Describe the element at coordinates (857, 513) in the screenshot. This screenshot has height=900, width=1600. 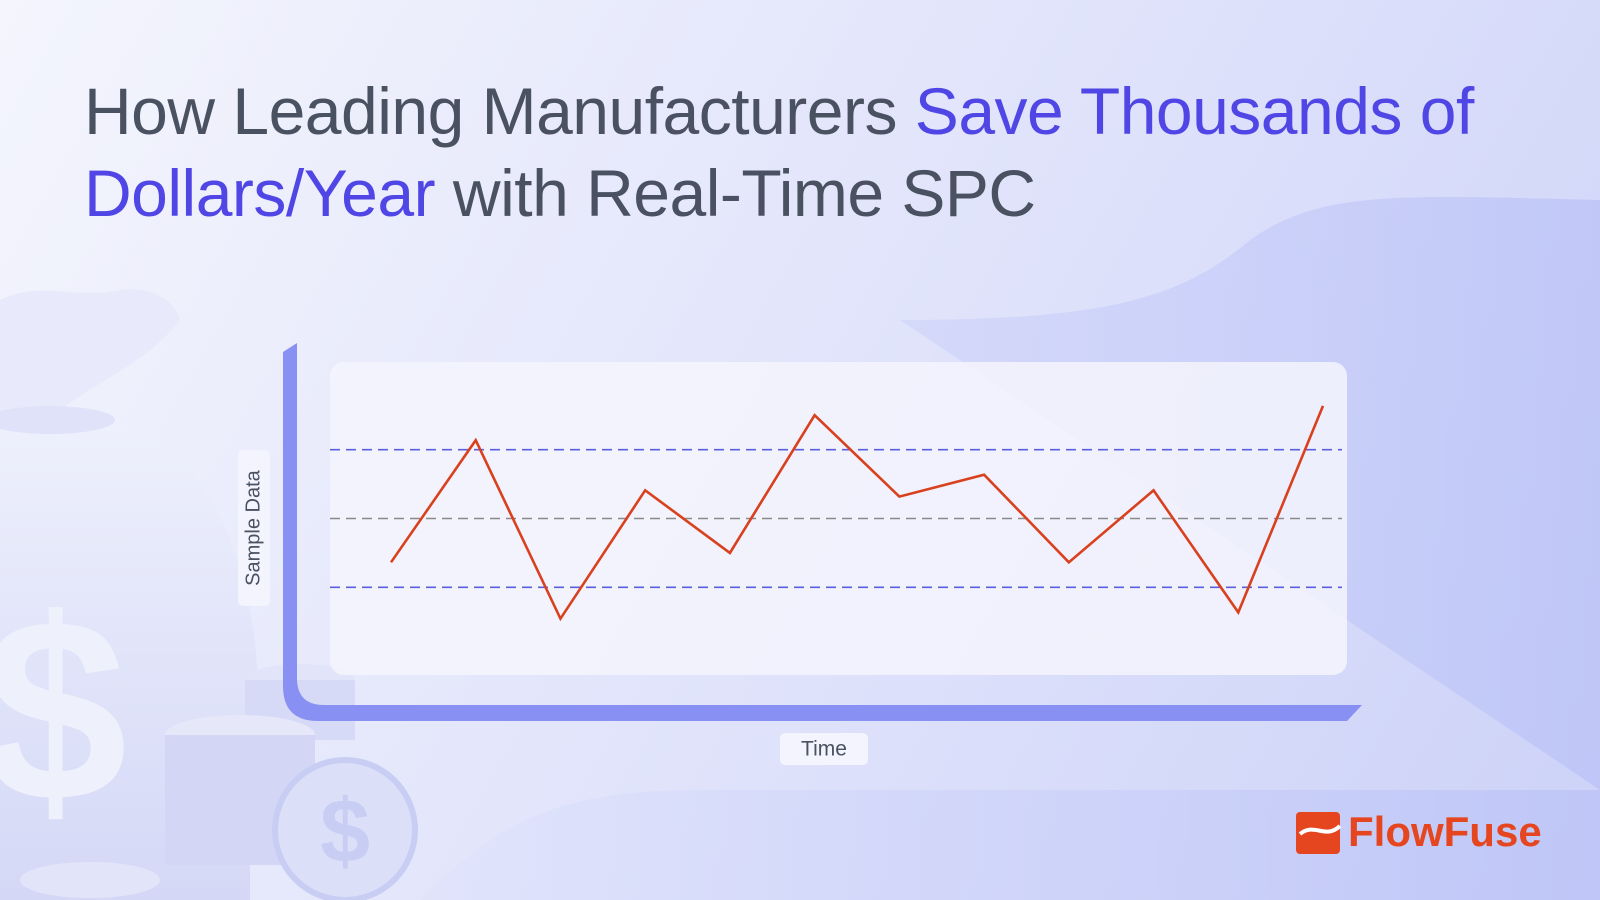
I see `data-line` at that location.